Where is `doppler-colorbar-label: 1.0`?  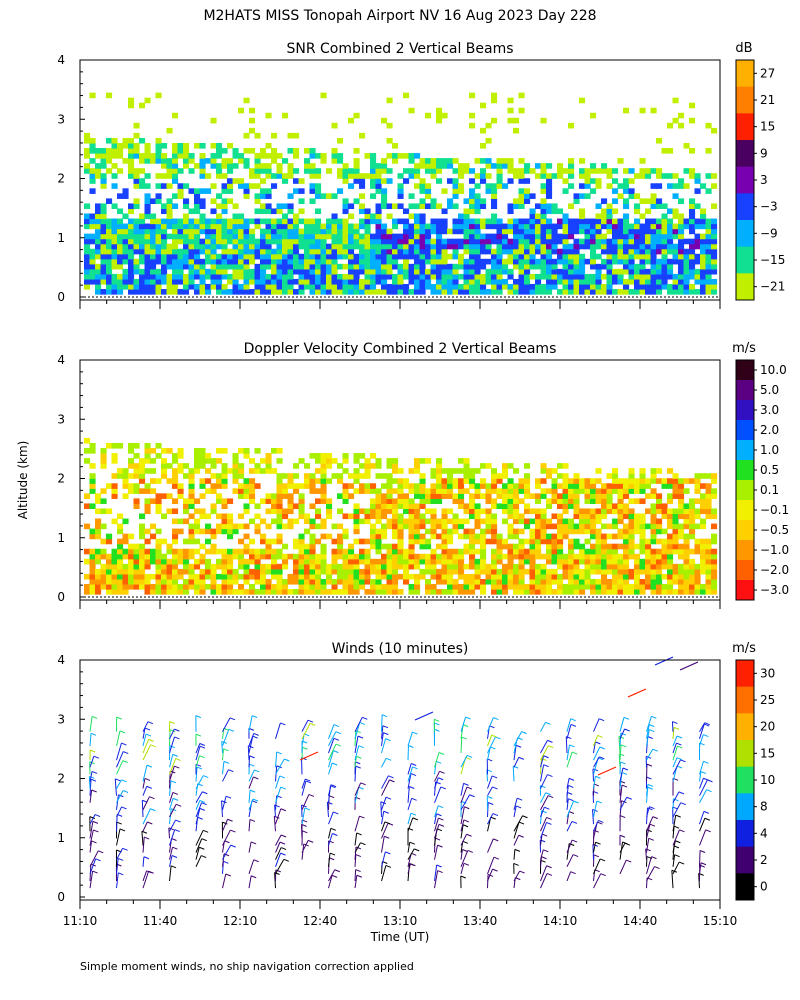 doppler-colorbar-label: 1.0 is located at coordinates (769, 450).